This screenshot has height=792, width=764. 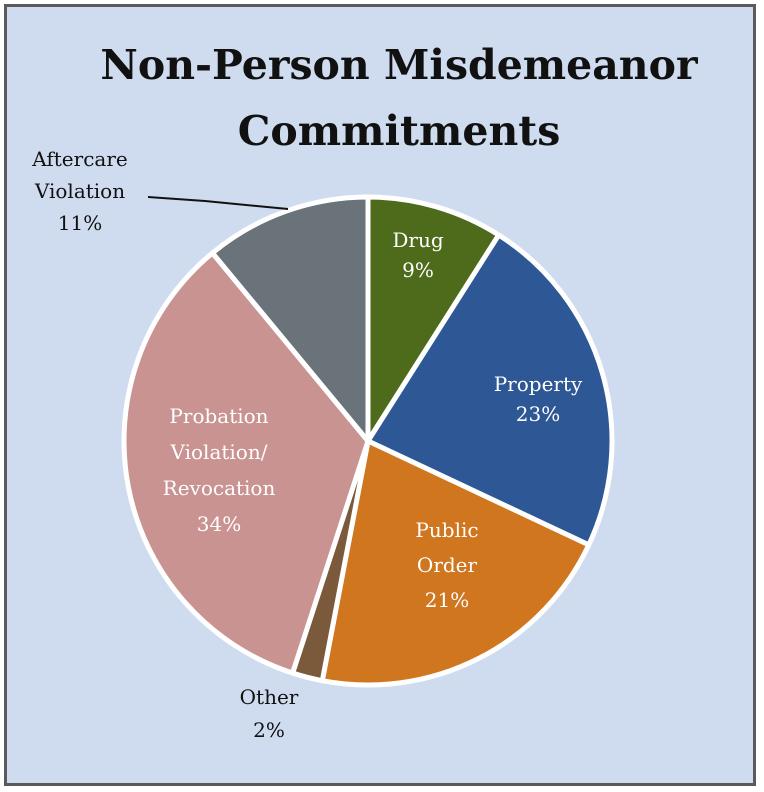 What do you see at coordinates (219, 452) in the screenshot?
I see `slice-label-line: Violation/` at bounding box center [219, 452].